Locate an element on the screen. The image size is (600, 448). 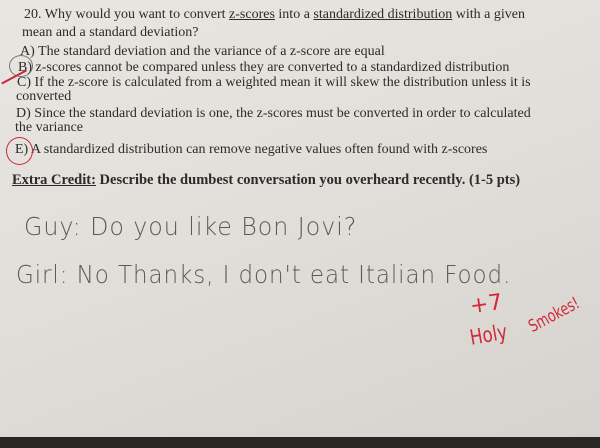
comment-smokes: Smokes! is located at coordinates (554, 315).